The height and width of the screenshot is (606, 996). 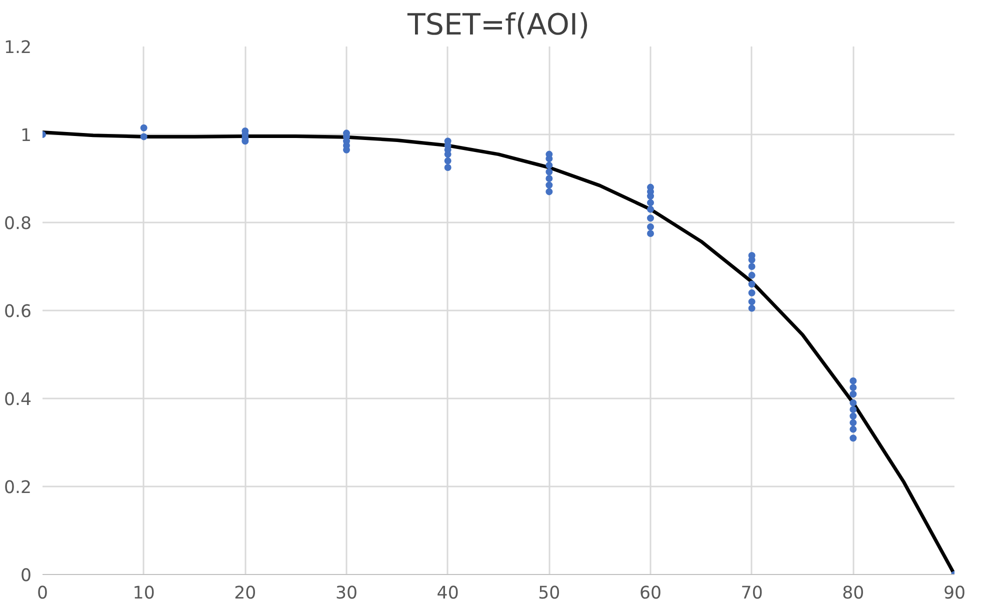 I want to click on y-tick-label: 0.8, so click(x=18, y=224).